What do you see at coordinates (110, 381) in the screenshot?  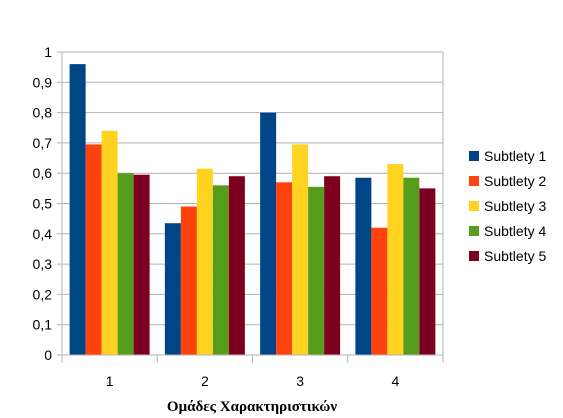 I see `x-tick-label: 1` at bounding box center [110, 381].